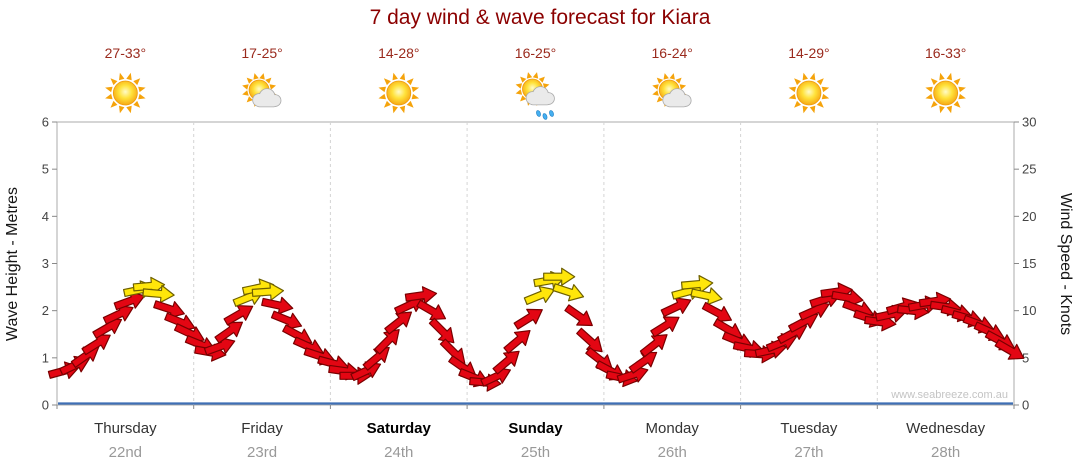 The image size is (1080, 475). I want to click on day-name-label: Sunday, so click(535, 428).